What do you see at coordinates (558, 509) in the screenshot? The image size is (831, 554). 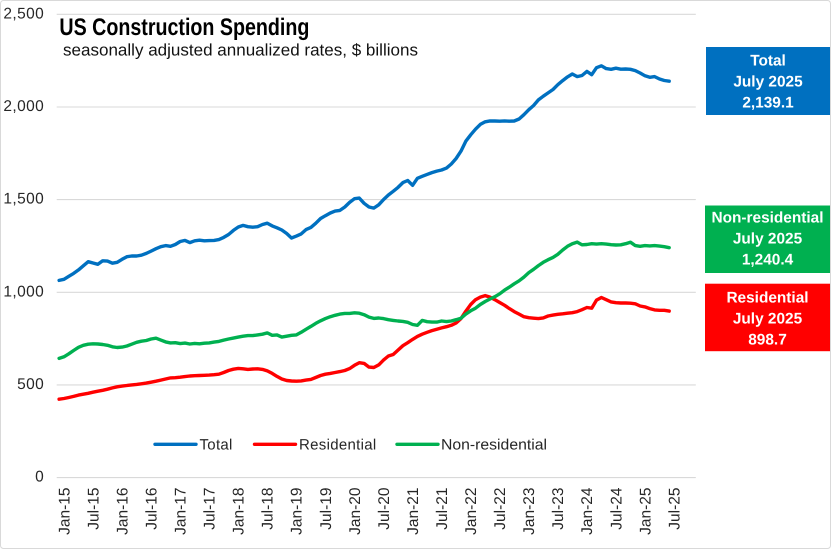 I see `svg-text: Jul-23` at bounding box center [558, 509].